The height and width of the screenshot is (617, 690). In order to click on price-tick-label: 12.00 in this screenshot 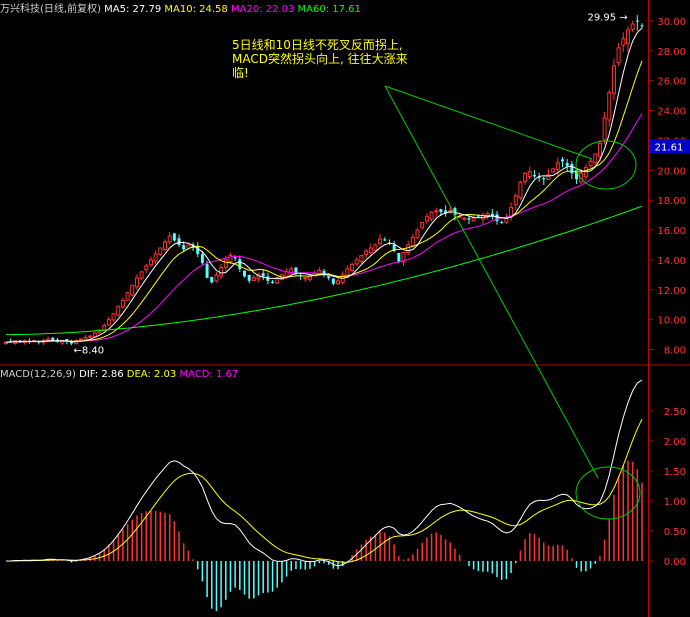, I will do `click(671, 291)`.